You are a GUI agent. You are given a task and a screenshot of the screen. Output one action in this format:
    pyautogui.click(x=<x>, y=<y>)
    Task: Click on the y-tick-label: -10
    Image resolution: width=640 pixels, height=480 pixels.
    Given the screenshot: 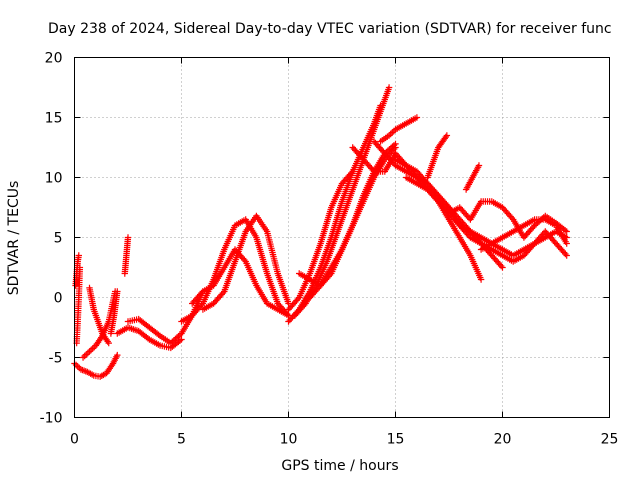 What is the action you would take?
    pyautogui.click(x=51, y=419)
    